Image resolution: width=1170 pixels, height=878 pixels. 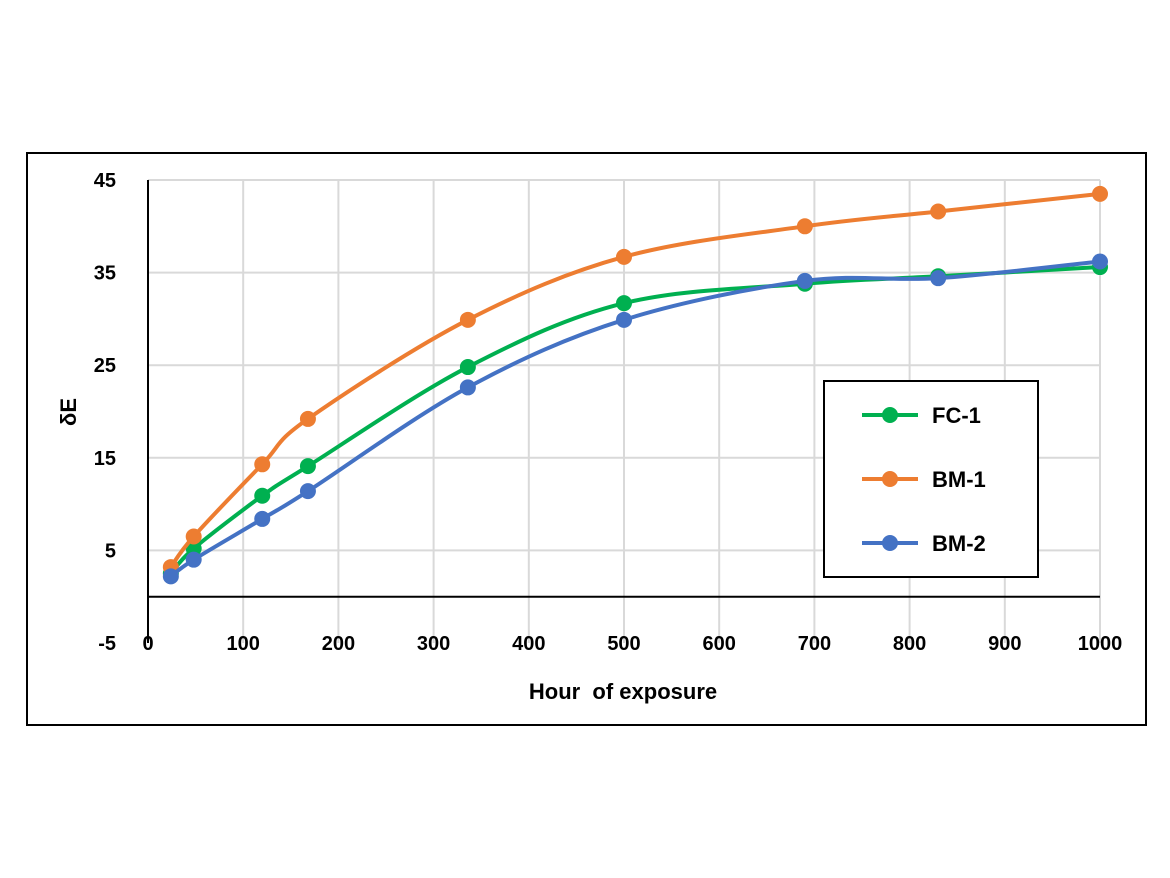 I want to click on x-tick-label: 800, so click(x=909, y=644).